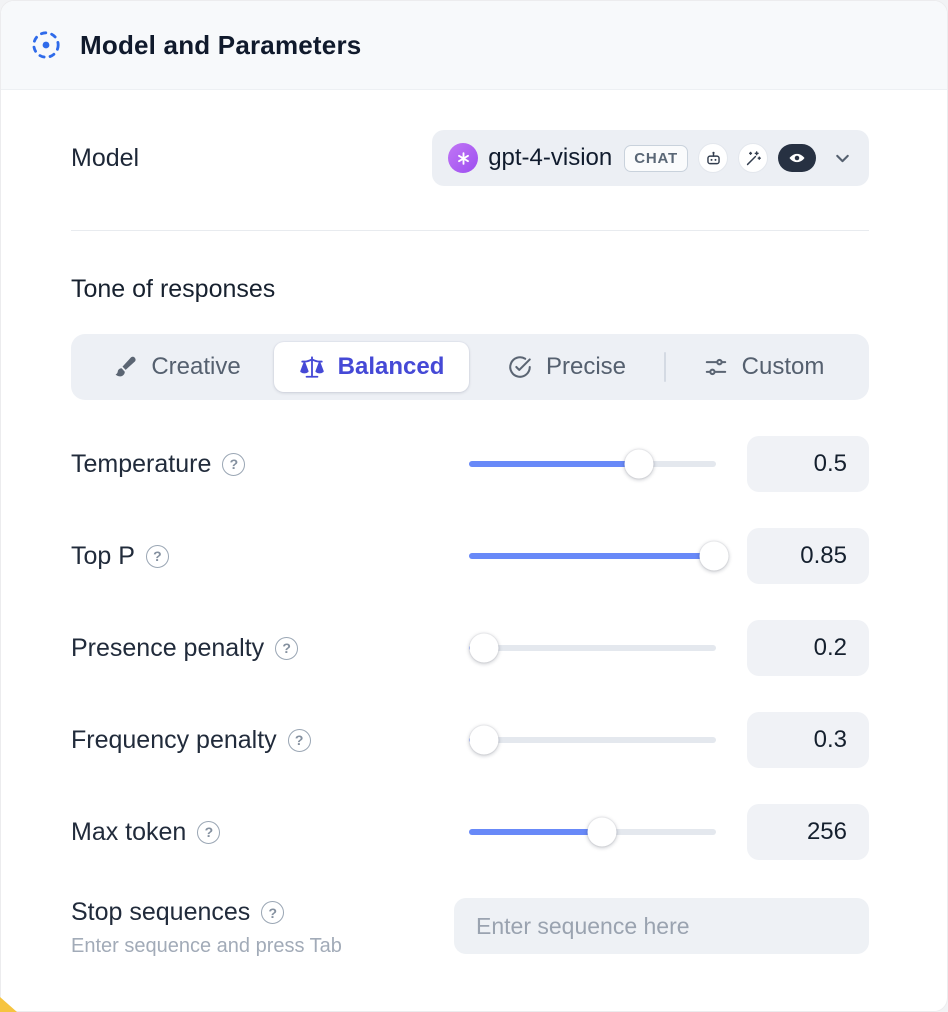  Describe the element at coordinates (592, 648) in the screenshot. I see `presence-penalty-slider` at that location.